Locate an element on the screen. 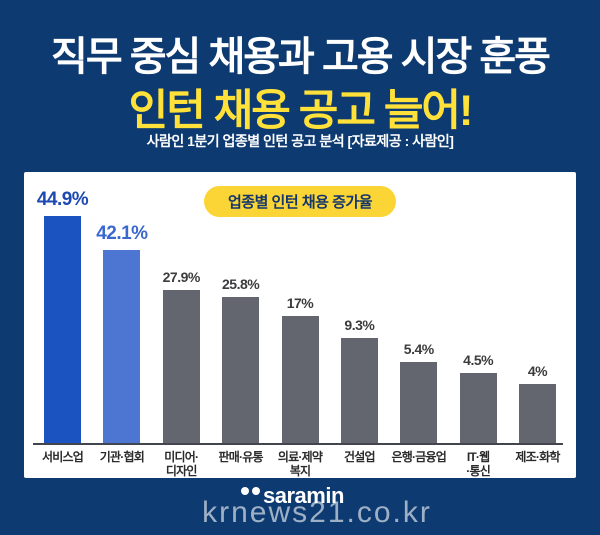 The height and width of the screenshot is (535, 600). bar-value-label: 17% is located at coordinates (300, 303).